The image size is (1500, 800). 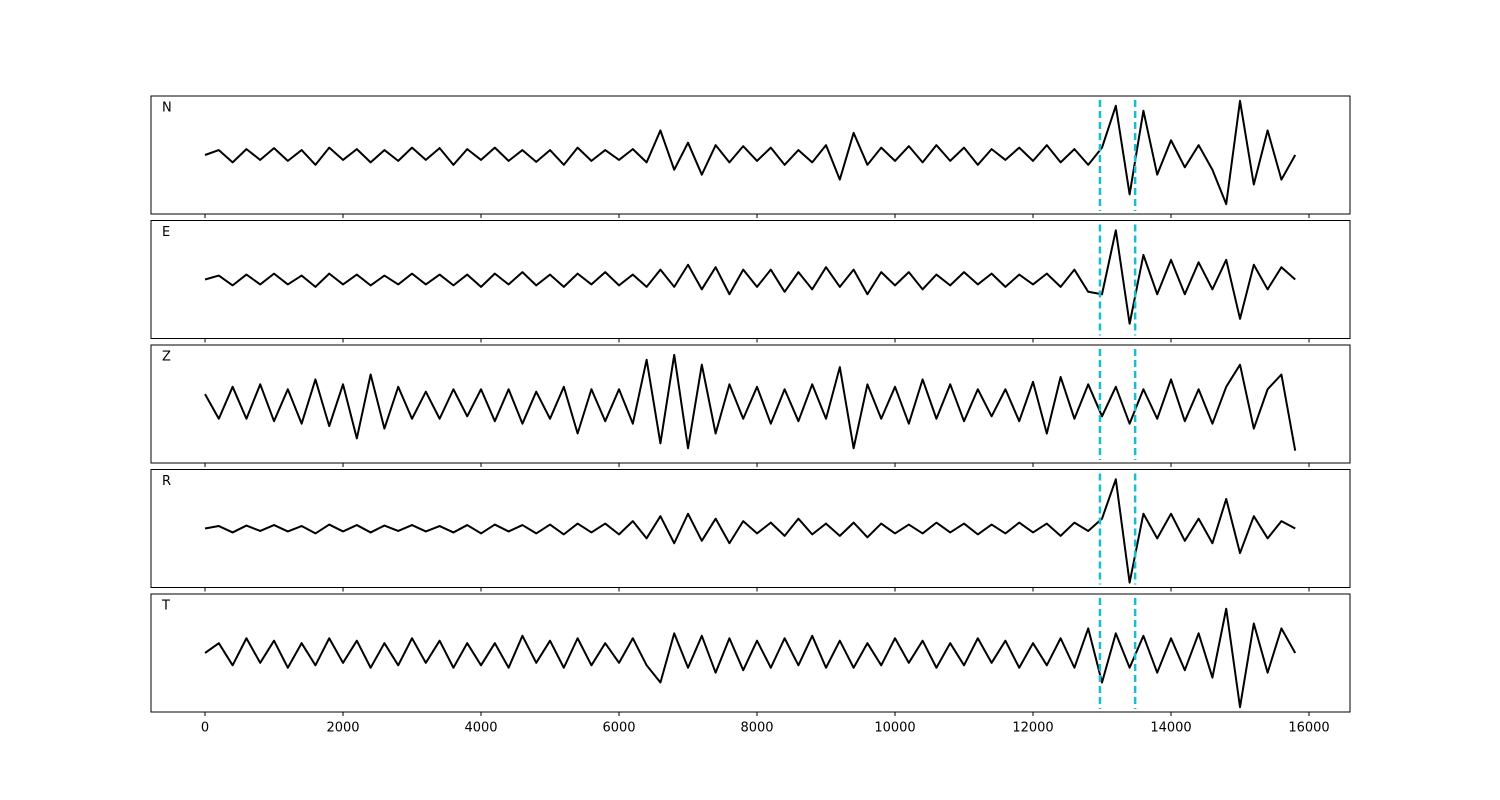 I want to click on x-tick-label: 4000, so click(x=480, y=728).